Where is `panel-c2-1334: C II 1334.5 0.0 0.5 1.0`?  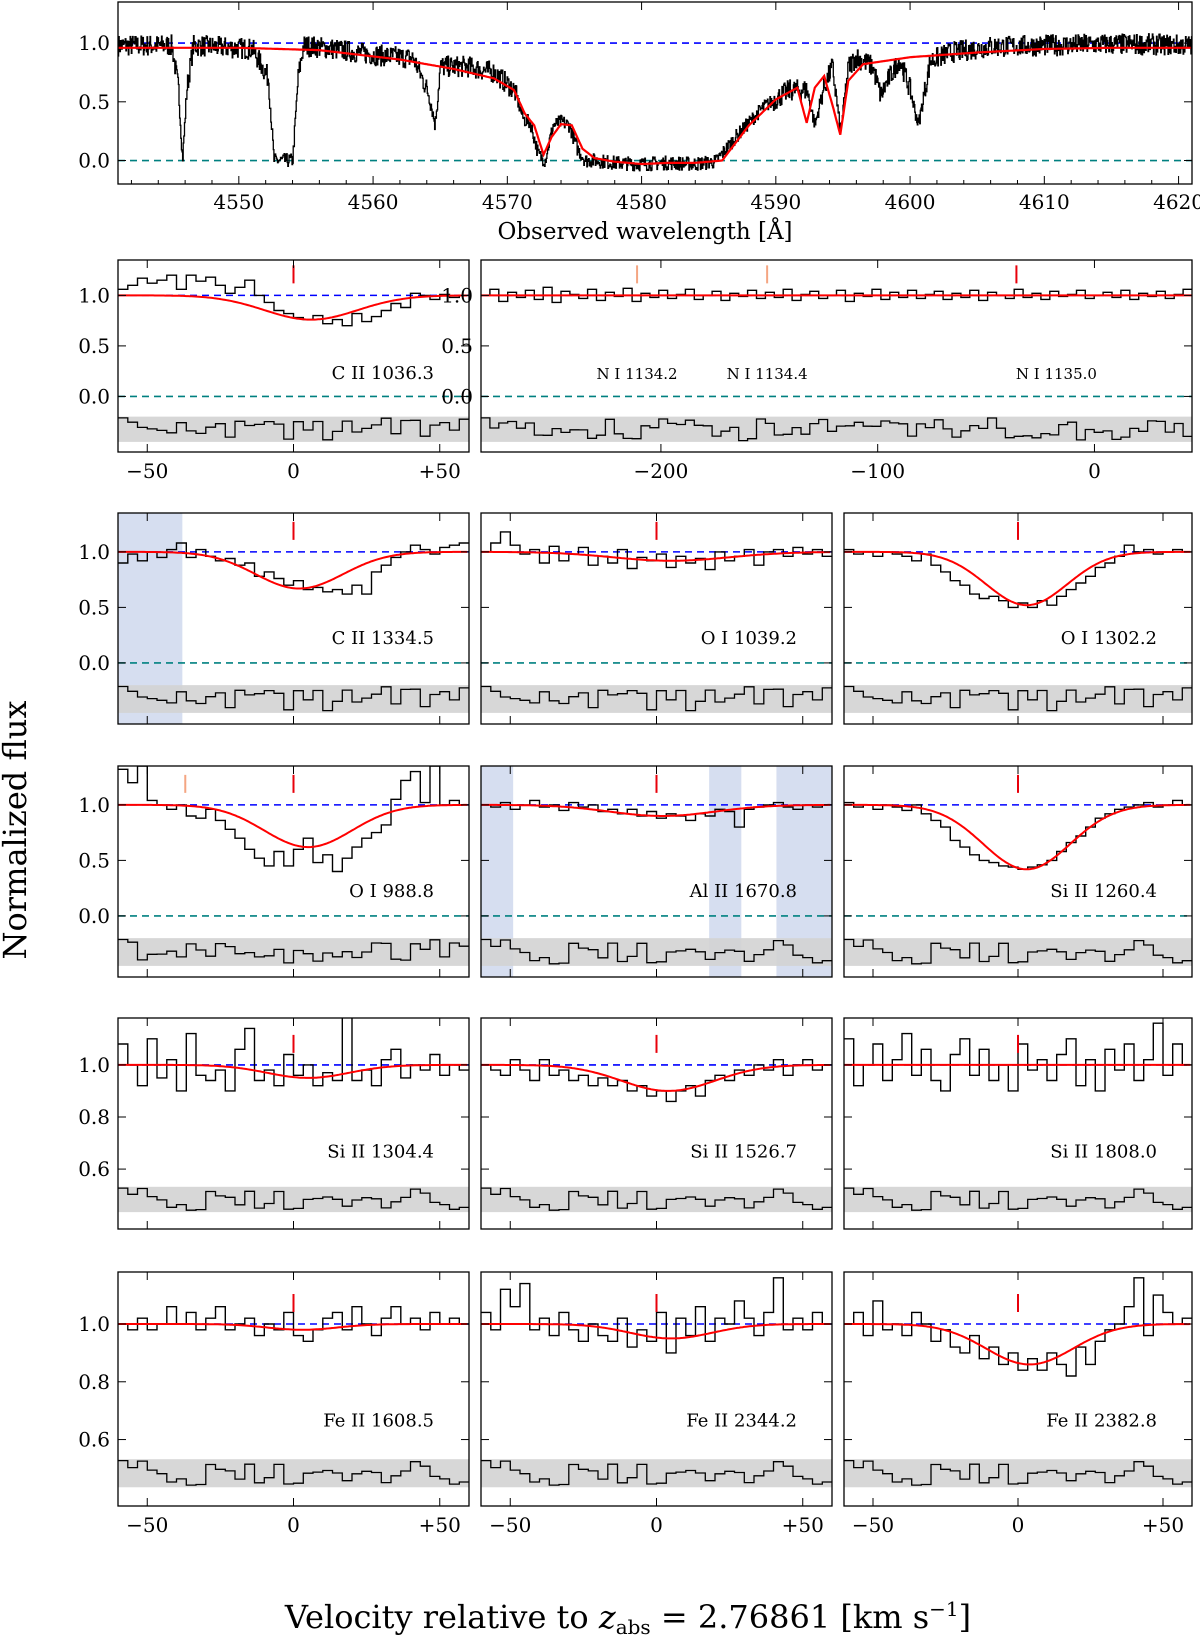
panel-c2-1334: C II 1334.5 0.0 0.5 1.0 is located at coordinates (274, 618).